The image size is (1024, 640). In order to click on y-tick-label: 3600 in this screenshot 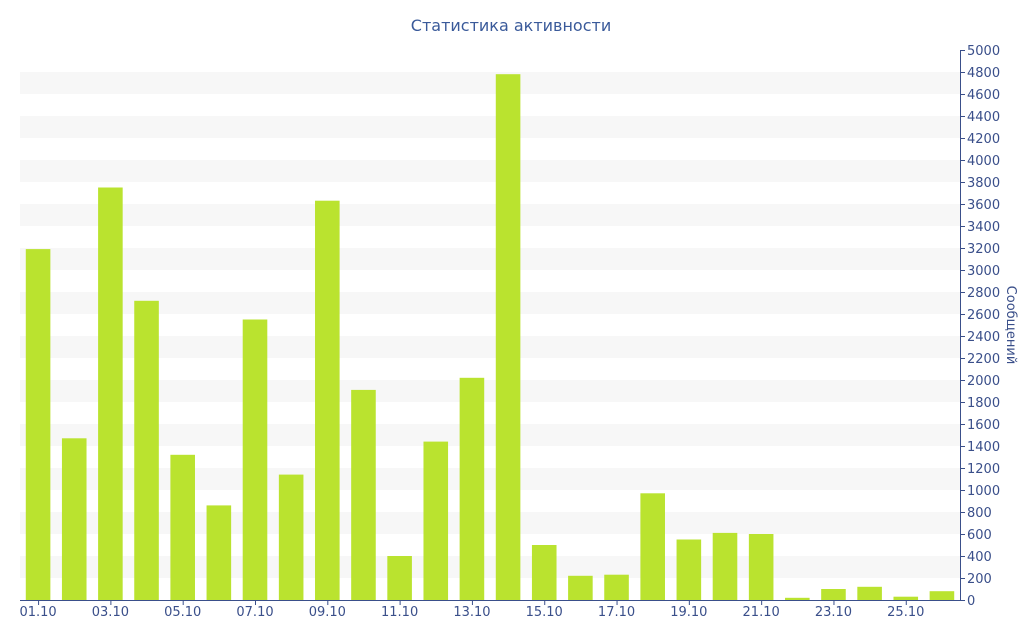, I will do `click(983, 205)`.